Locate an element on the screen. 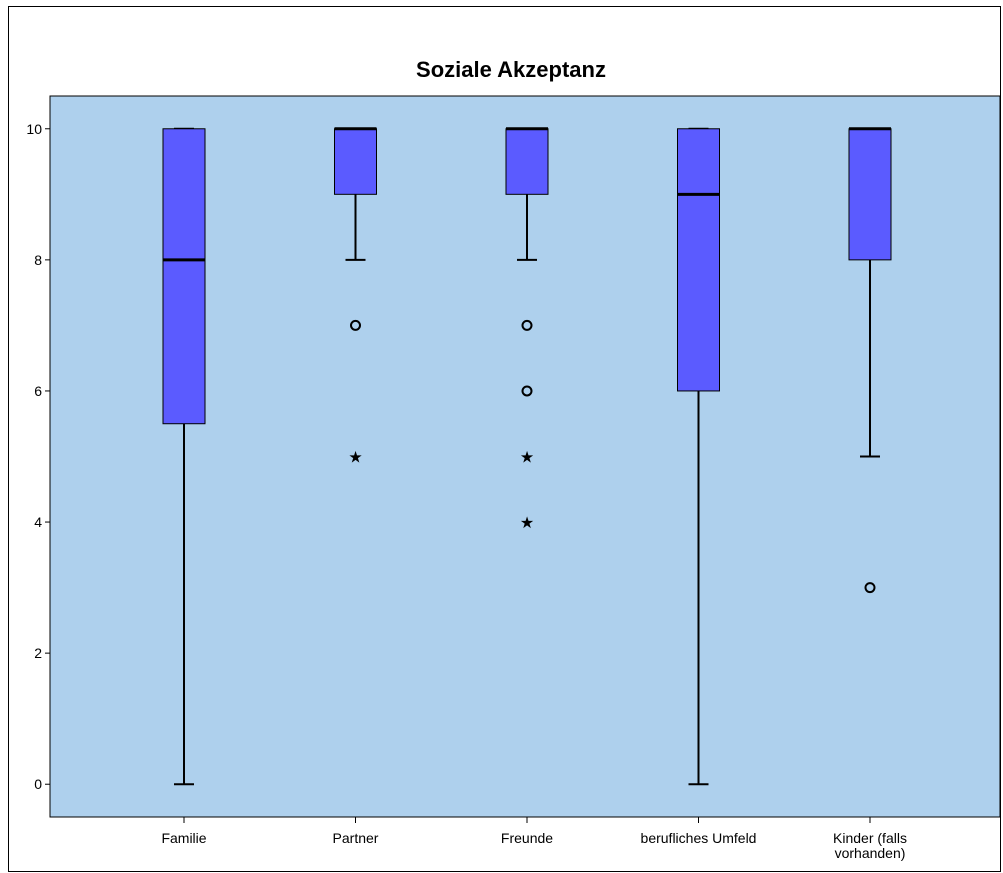 This screenshot has height=873, width=1003. y-tick-label: 4 is located at coordinates (38, 522).